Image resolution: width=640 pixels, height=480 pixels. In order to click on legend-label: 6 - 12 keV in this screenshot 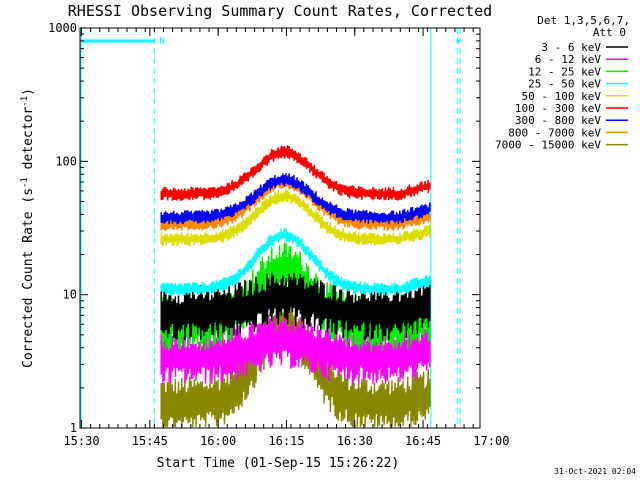, I will do `click(568, 59)`.